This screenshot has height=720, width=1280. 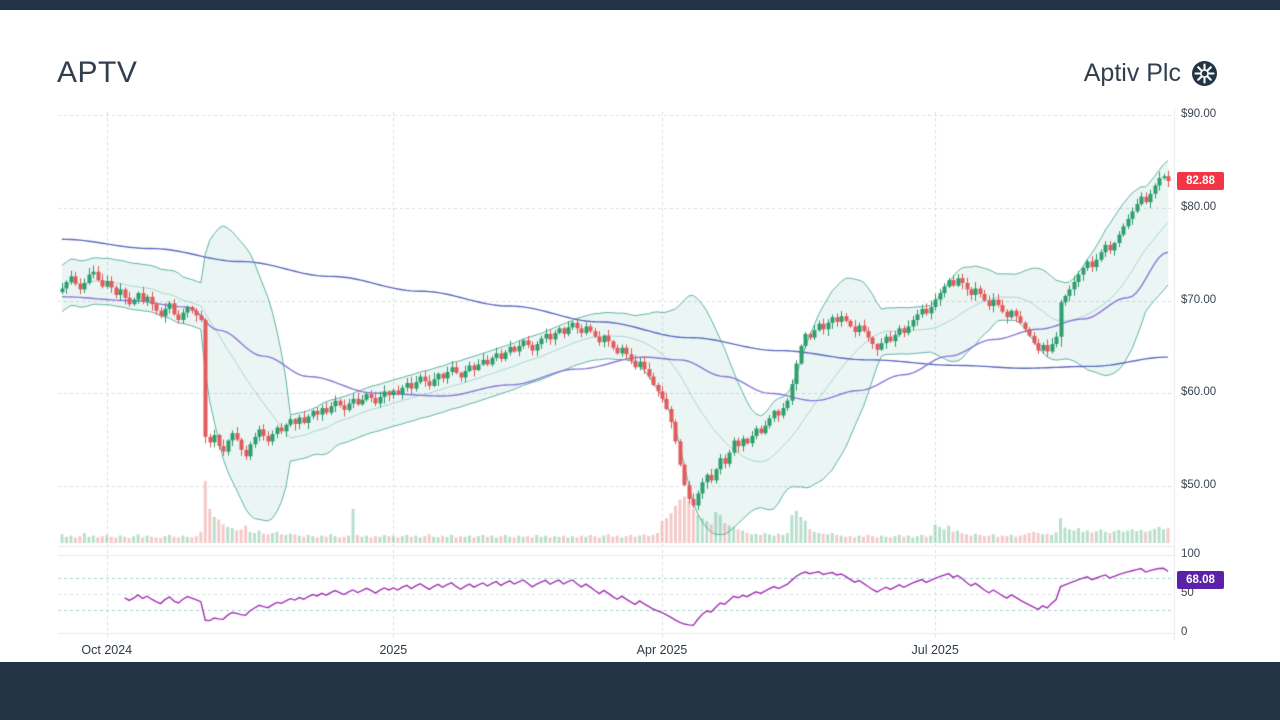 I want to click on chart-header: APTV Aptiv Plc, so click(x=637, y=73).